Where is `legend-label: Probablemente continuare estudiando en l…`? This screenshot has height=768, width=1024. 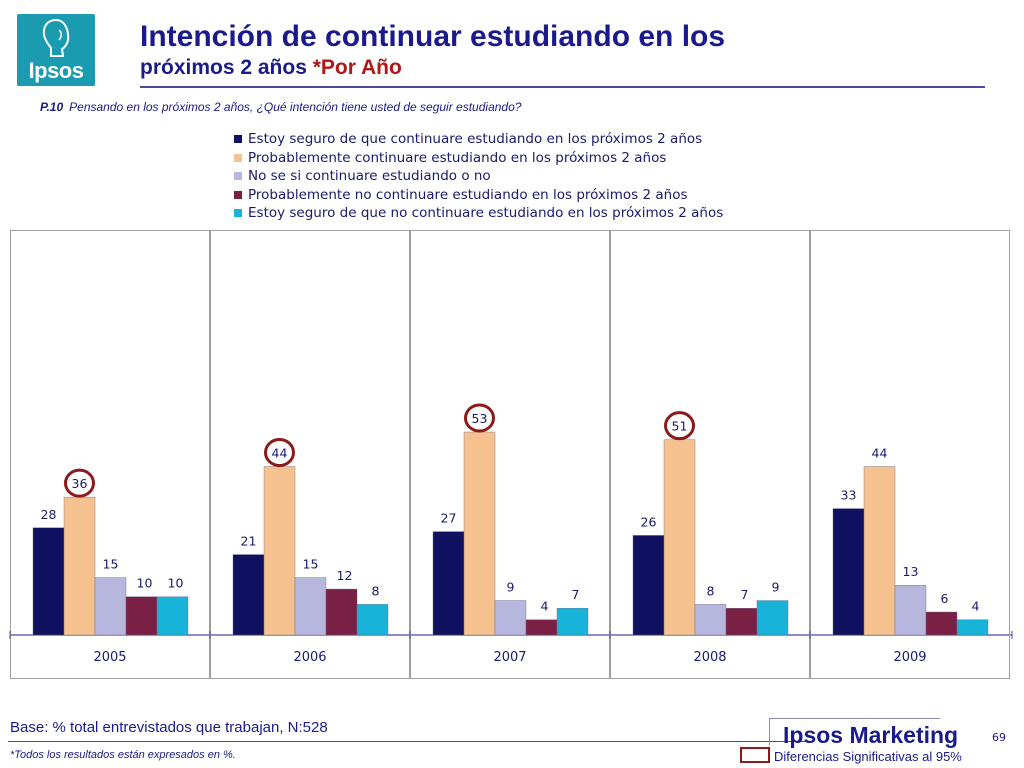 legend-label: Probablemente continuare estudiando en l… is located at coordinates (457, 157).